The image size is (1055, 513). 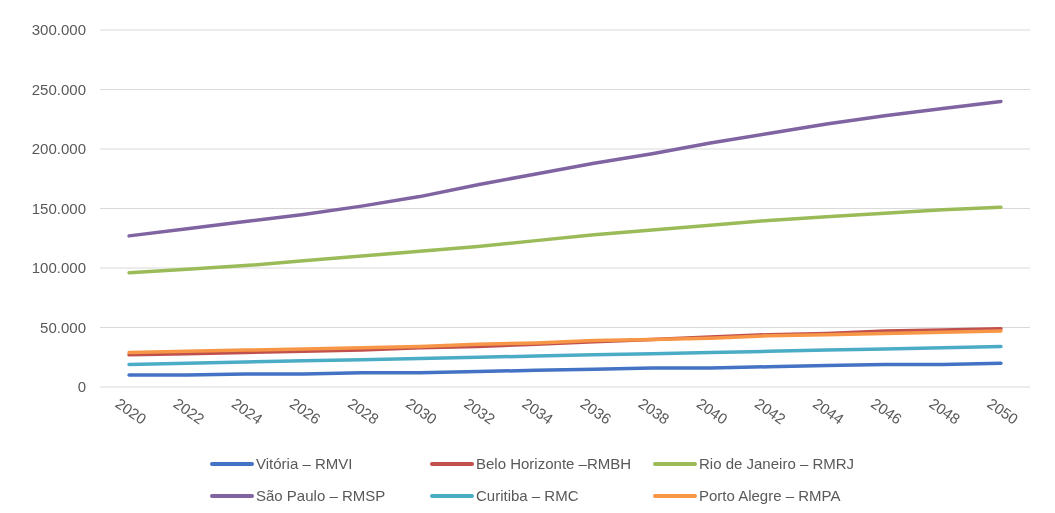 I want to click on legend-label: Curitiba – RMC, so click(x=527, y=495).